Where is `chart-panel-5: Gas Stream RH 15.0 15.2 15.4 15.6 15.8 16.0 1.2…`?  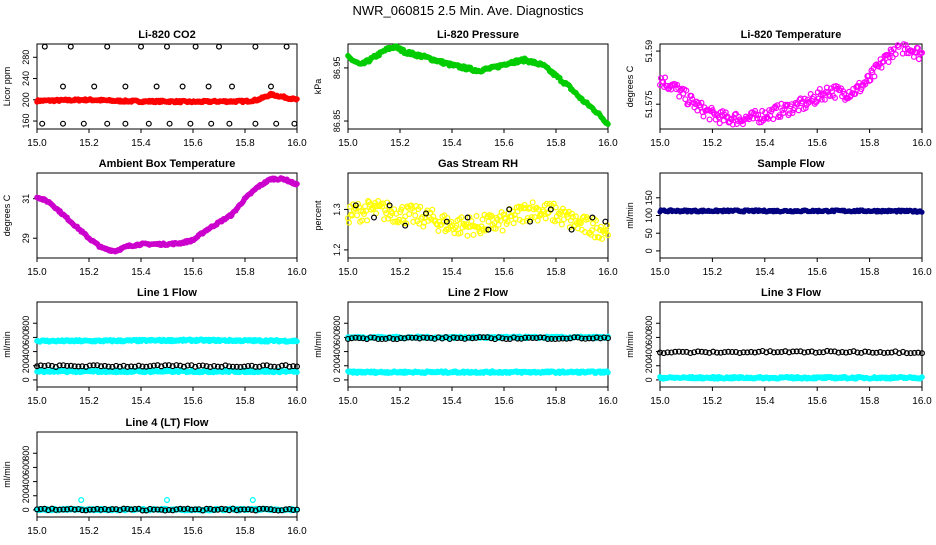
chart-panel-5: Gas Stream RH 15.0 15.2 15.4 15.6 15.8 16.0 1.2… is located at coordinates (465, 218).